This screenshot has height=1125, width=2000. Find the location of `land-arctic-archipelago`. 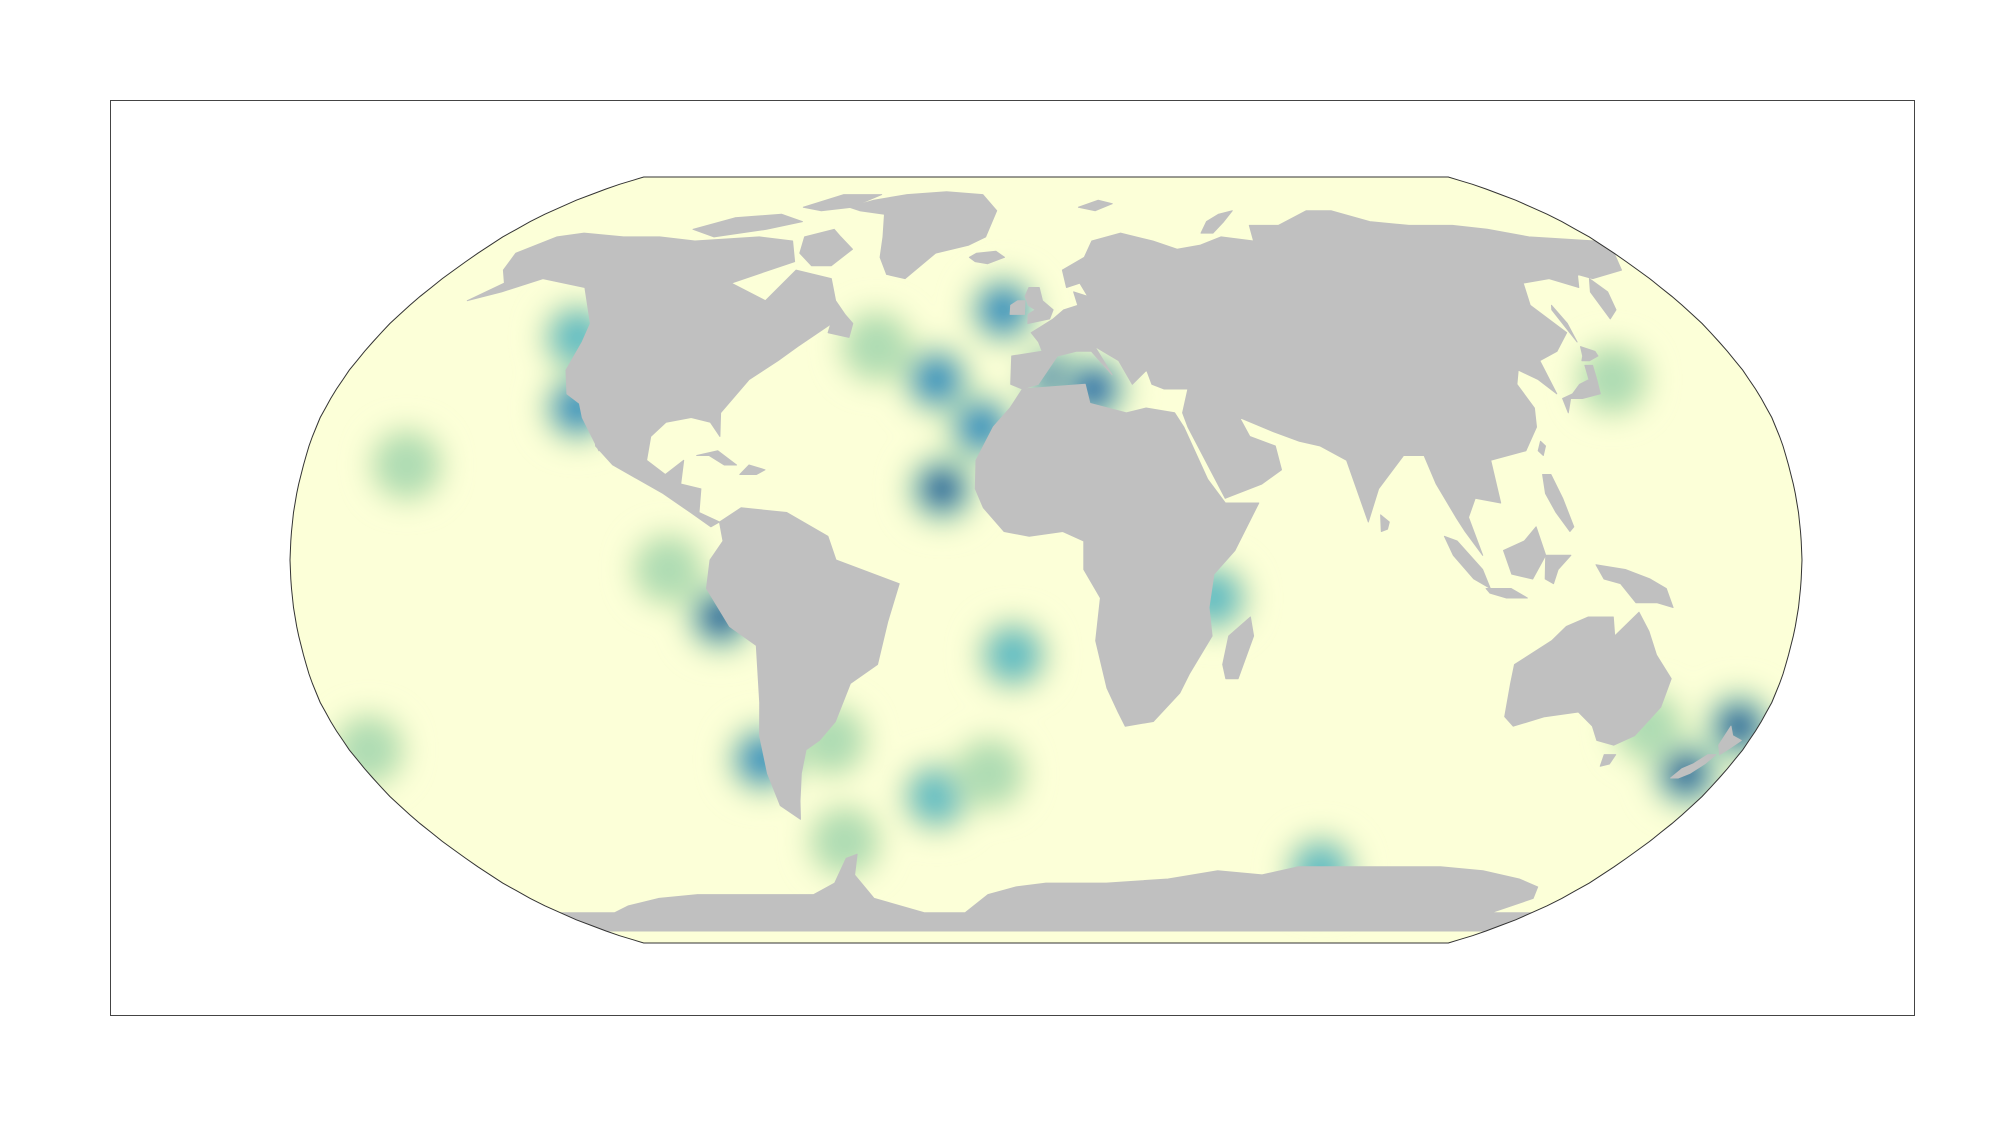

land-arctic-archipelago is located at coordinates (747, 225).